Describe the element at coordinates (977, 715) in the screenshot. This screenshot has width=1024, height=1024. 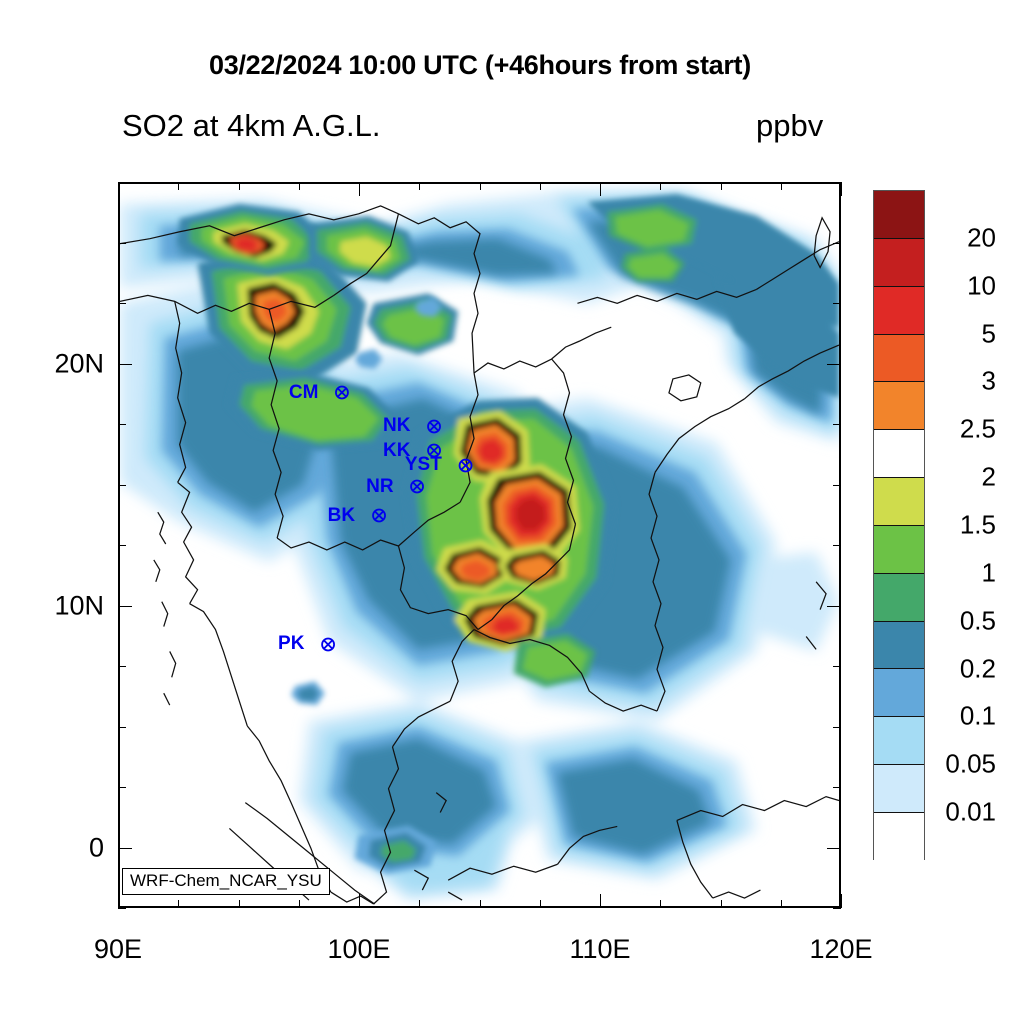
I see `colorbar-tick-label: 0.1` at that location.